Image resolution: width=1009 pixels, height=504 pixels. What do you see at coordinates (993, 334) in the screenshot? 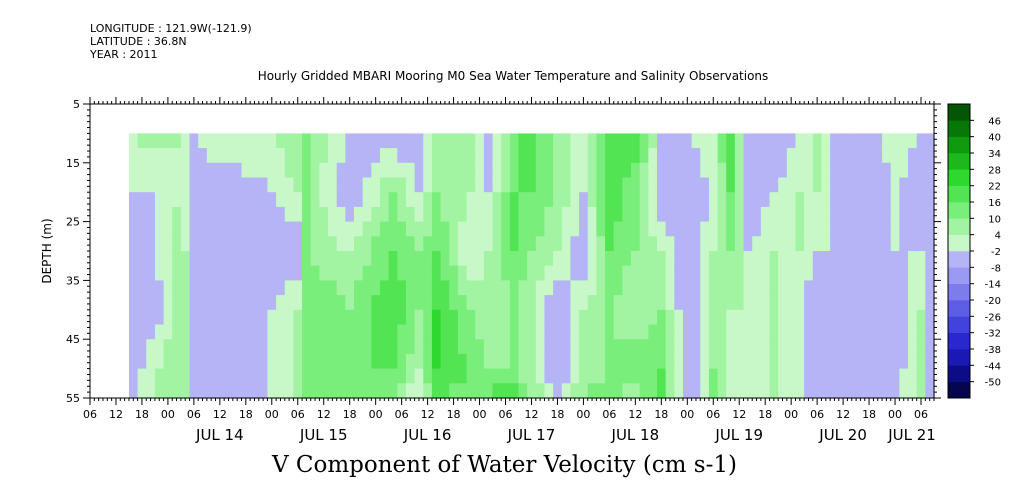
I see `colorbar-label: -32` at bounding box center [993, 334].